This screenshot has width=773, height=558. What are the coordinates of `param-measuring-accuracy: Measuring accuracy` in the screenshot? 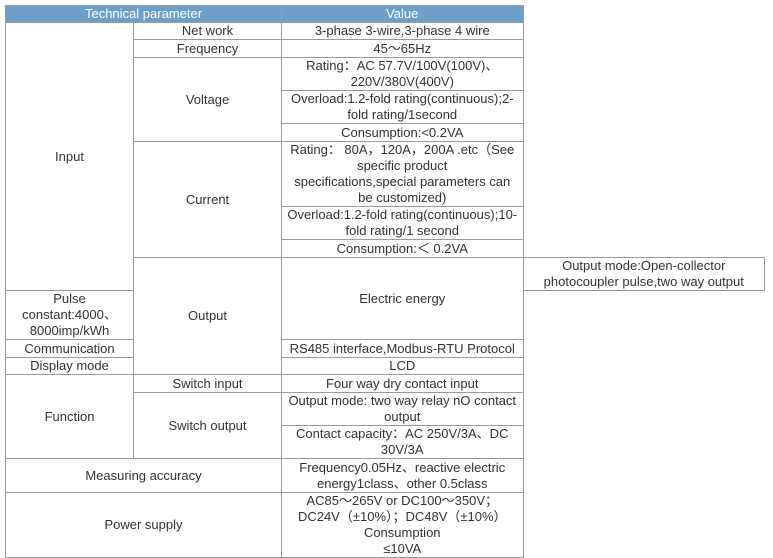 It's located at (143, 475).